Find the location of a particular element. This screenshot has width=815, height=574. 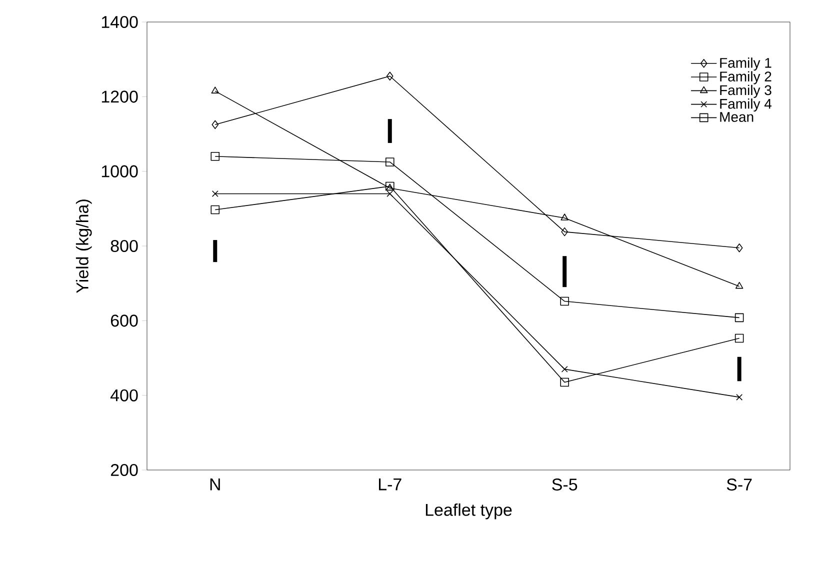

y-tick-label: 200 is located at coordinates (124, 470).